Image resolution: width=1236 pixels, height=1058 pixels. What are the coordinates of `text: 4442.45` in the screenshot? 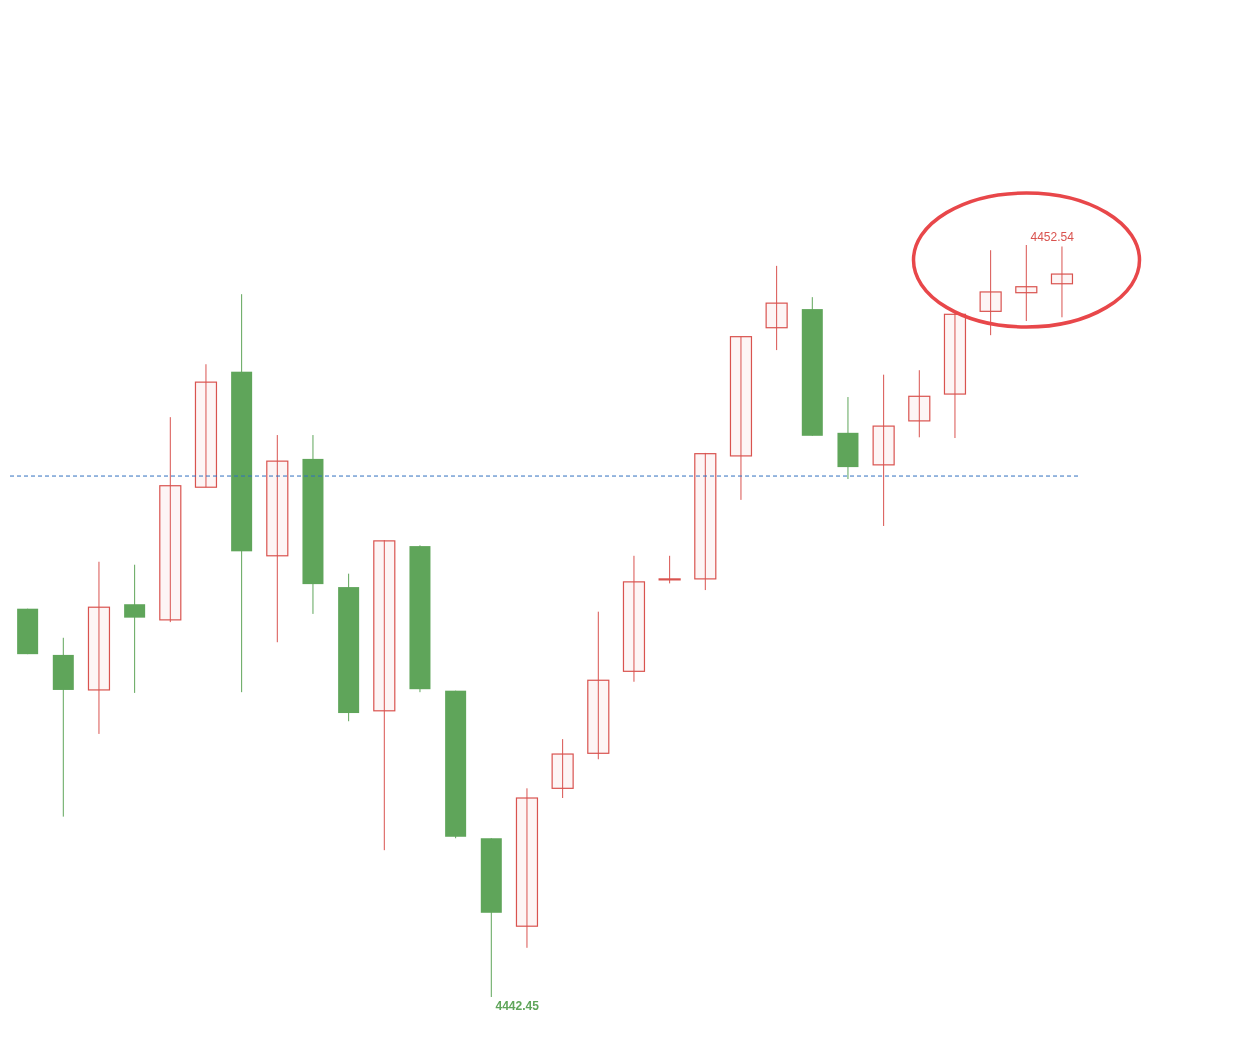 It's located at (517, 1006).